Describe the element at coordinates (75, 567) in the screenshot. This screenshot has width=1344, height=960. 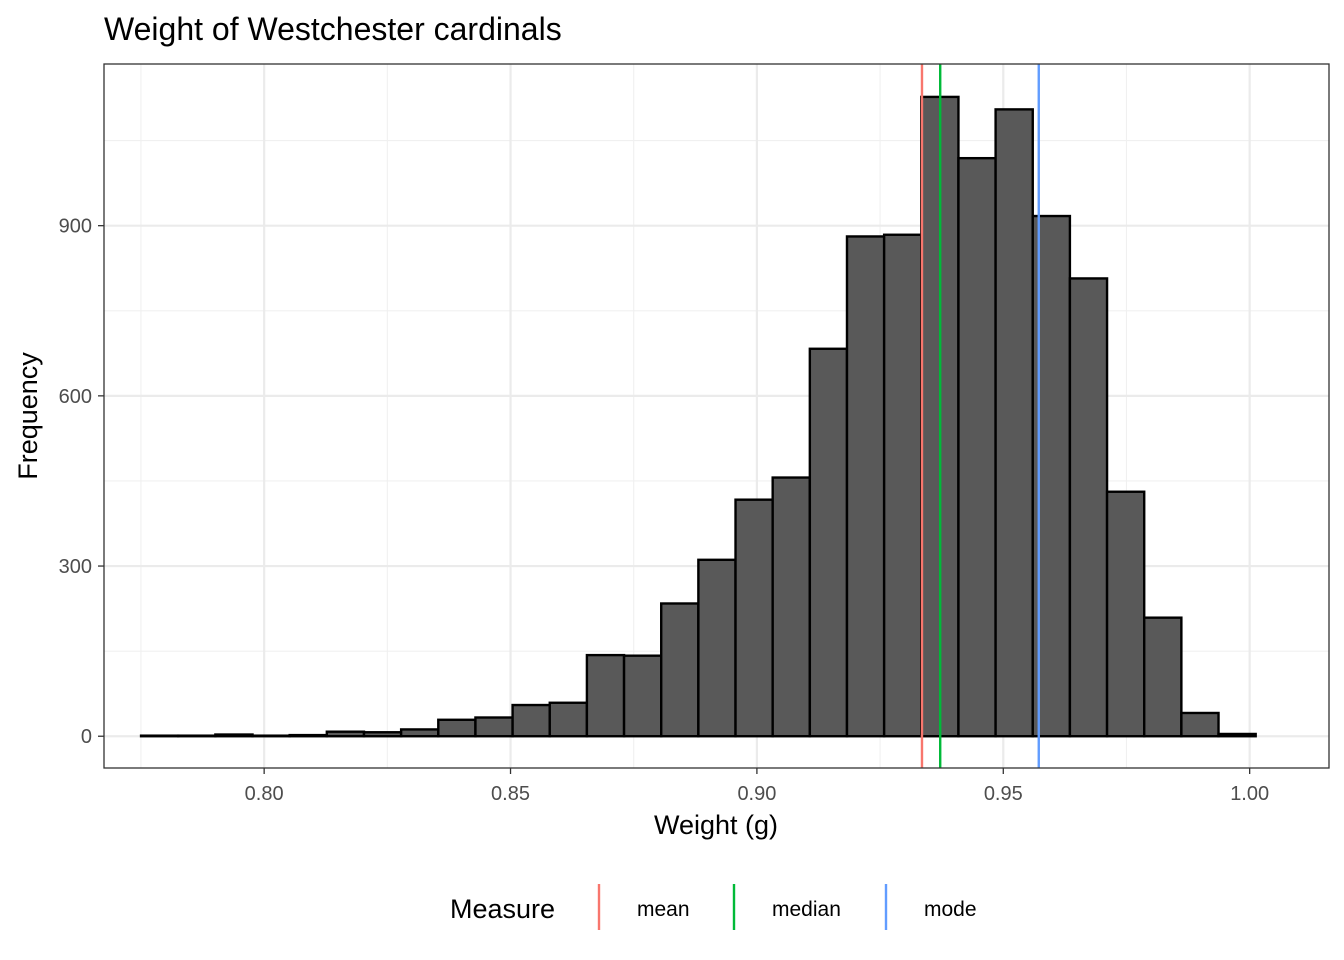
I see `y-tick-label: 300` at that location.